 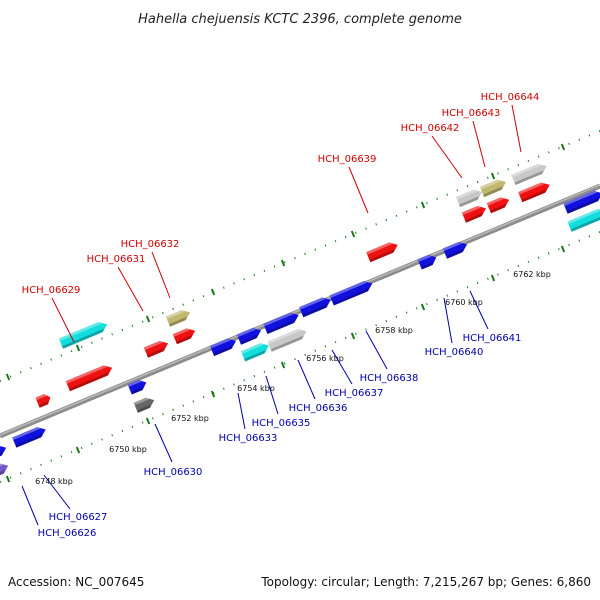 I want to click on bottom-gene-label: HCH_06641, so click(x=492, y=338).